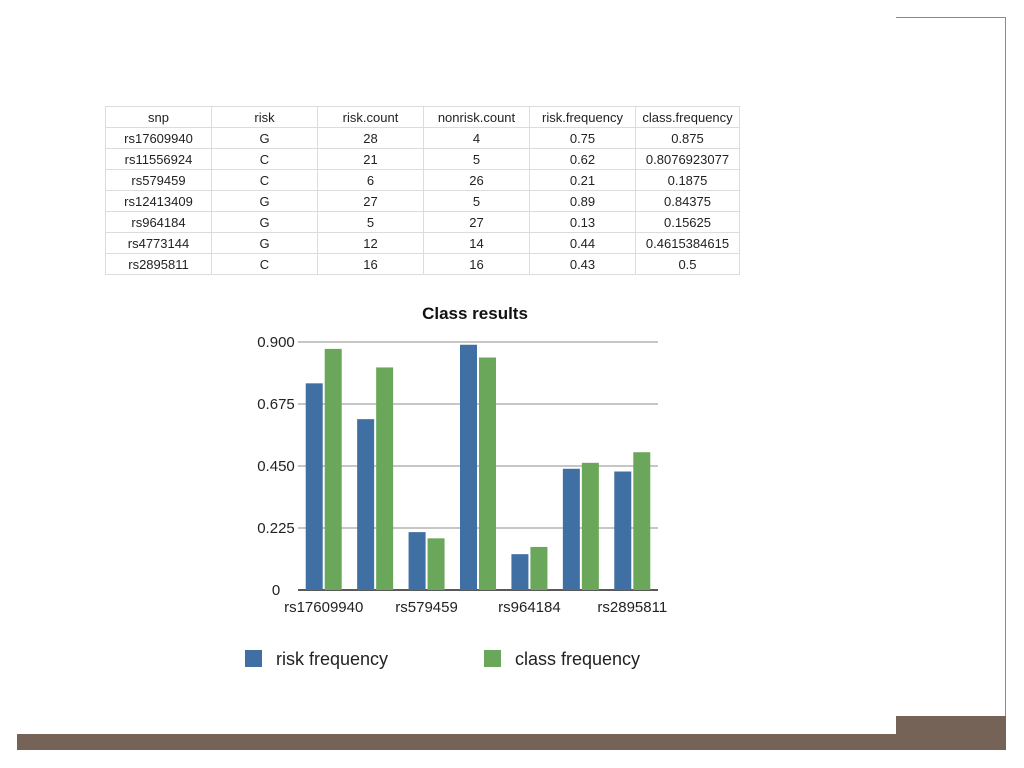 Image resolution: width=1024 pixels, height=768 pixels. What do you see at coordinates (529, 607) in the screenshot?
I see `x-tick-label: rs964184` at bounding box center [529, 607].